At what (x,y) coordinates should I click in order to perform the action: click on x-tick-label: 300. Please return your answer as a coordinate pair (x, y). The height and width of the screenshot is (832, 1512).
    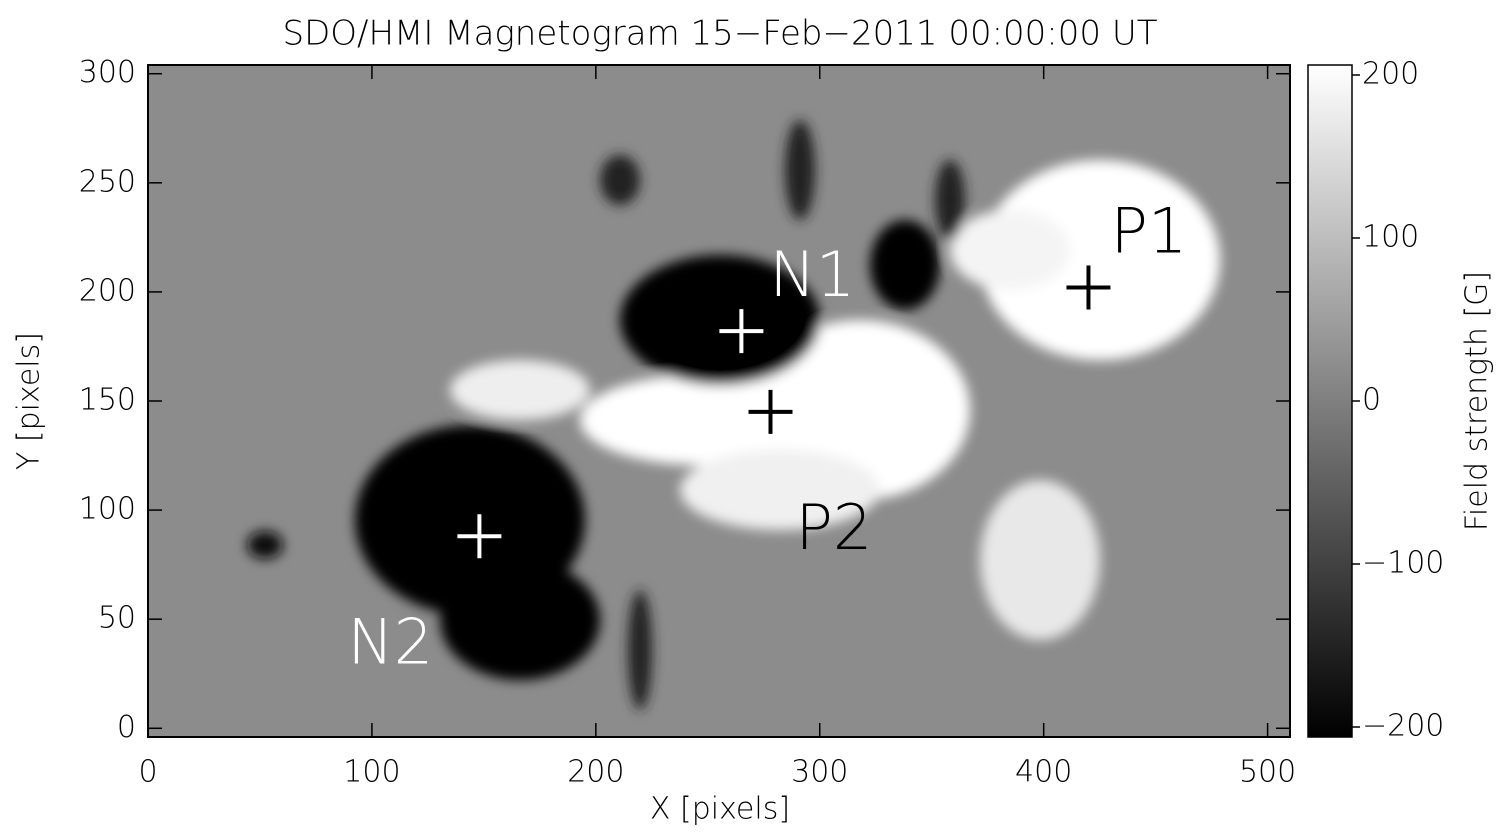
    Looking at the image, I should click on (819, 772).